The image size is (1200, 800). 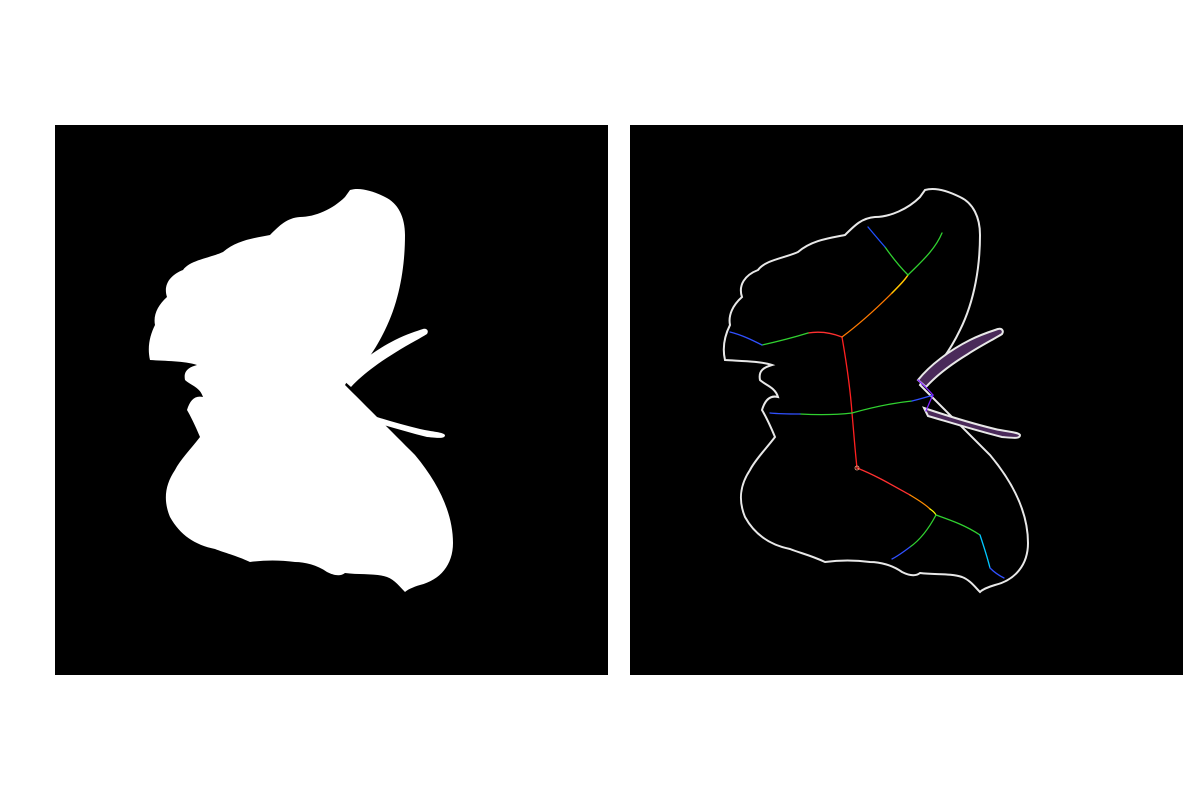 What do you see at coordinates (985, 551) in the screenshot?
I see `skeleton-lower-cyan` at bounding box center [985, 551].